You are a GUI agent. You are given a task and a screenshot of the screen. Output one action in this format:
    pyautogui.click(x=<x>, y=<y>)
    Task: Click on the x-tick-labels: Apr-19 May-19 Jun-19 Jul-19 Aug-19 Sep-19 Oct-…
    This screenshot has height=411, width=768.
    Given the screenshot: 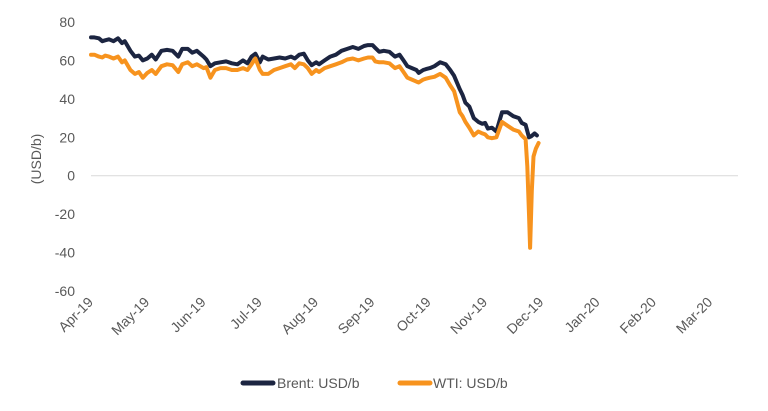 What is the action you would take?
    pyautogui.click(x=385, y=316)
    